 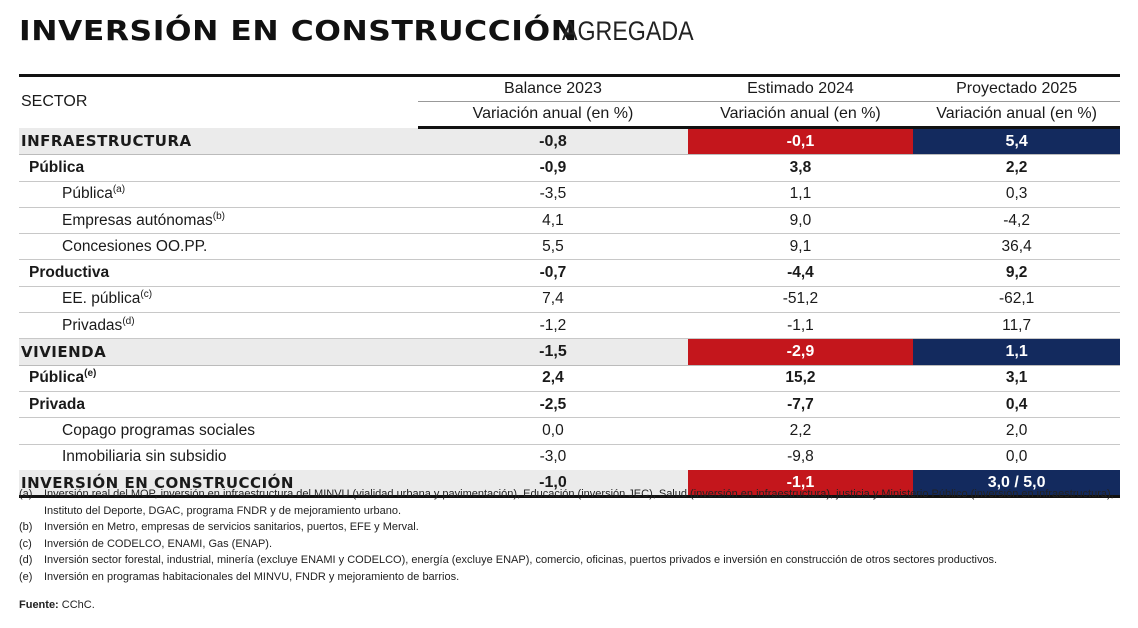 What do you see at coordinates (78, 605) in the screenshot?
I see `source-text: CChC.` at bounding box center [78, 605].